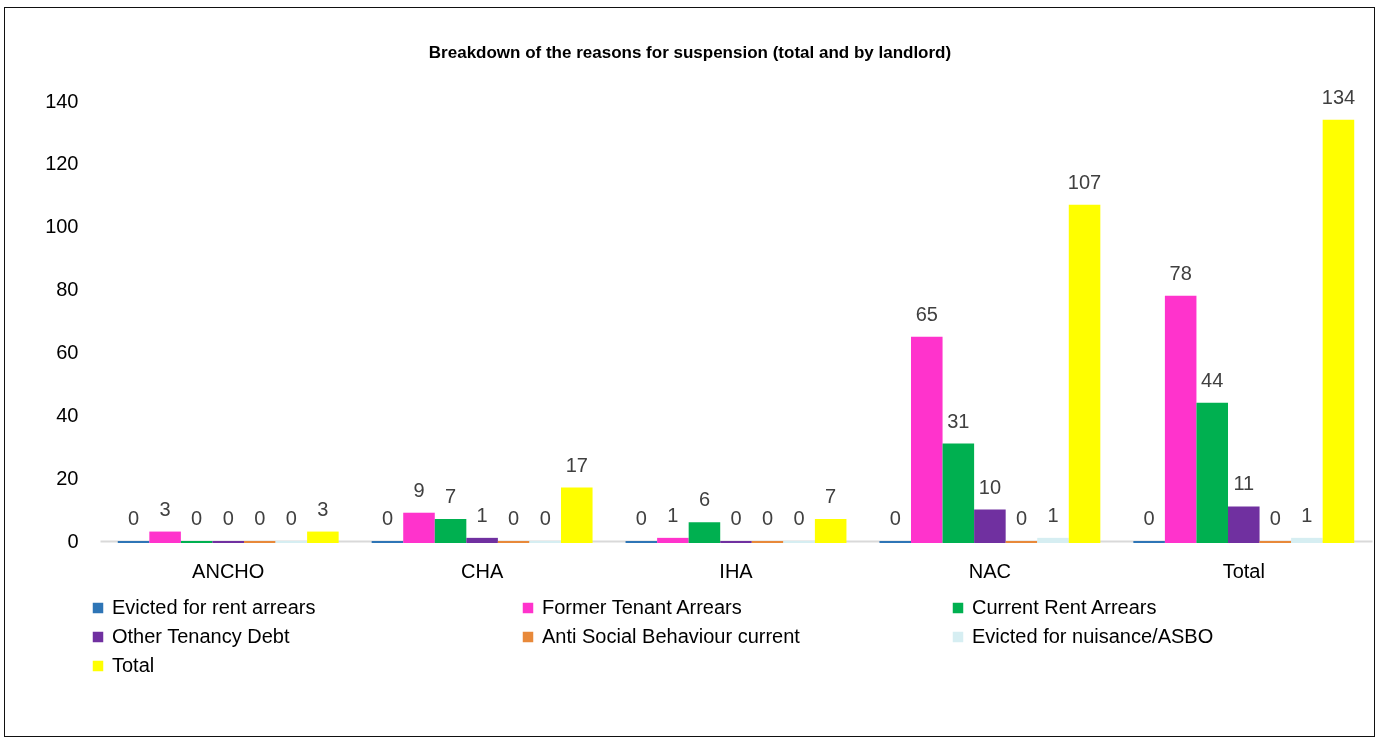 This screenshot has height=744, width=1379. Describe the element at coordinates (958, 420) in the screenshot. I see `data-label: 31` at that location.